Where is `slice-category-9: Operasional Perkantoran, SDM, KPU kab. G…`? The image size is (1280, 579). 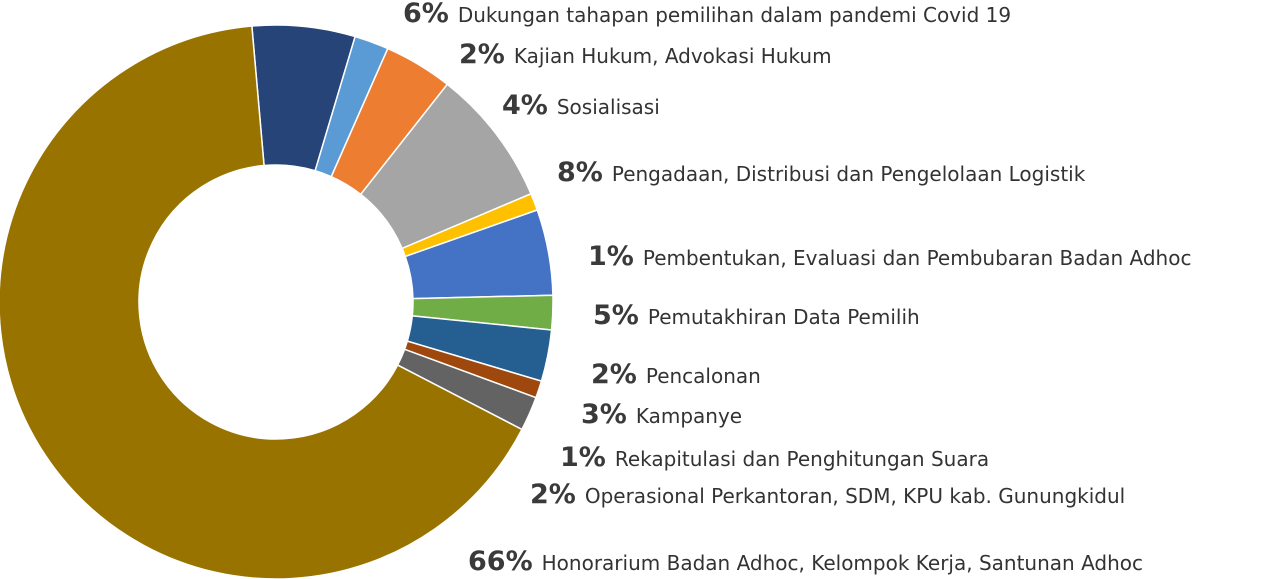
slice-category-9: Operasional Perkantoran, SDM, KPU kab. G… is located at coordinates (855, 496).